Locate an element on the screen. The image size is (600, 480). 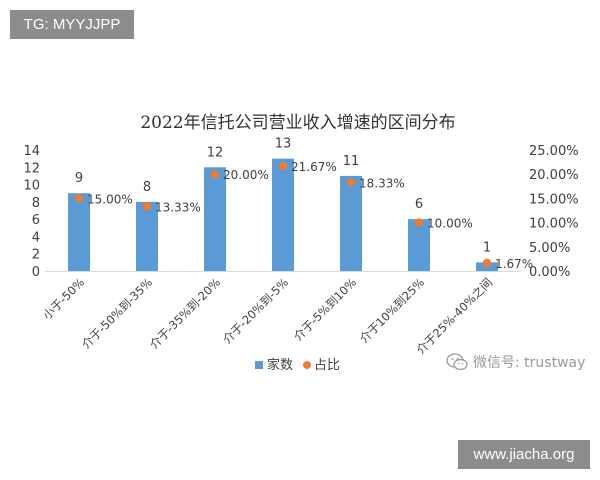
legend-swatch-dot is located at coordinates (307, 365).